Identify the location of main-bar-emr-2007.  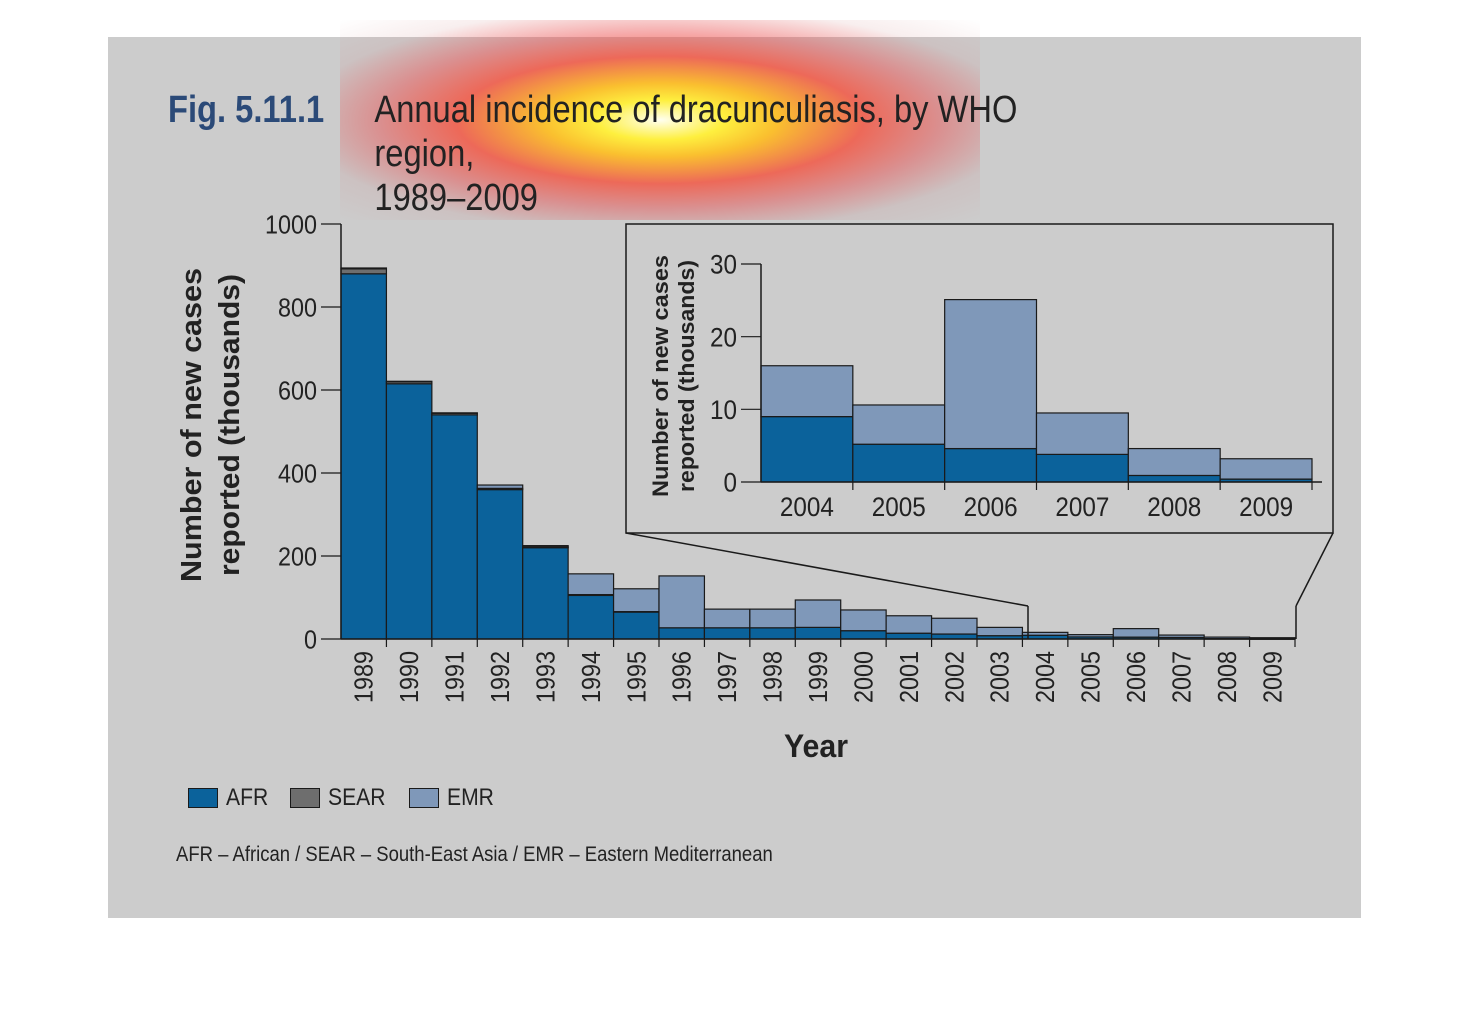
(1181, 636).